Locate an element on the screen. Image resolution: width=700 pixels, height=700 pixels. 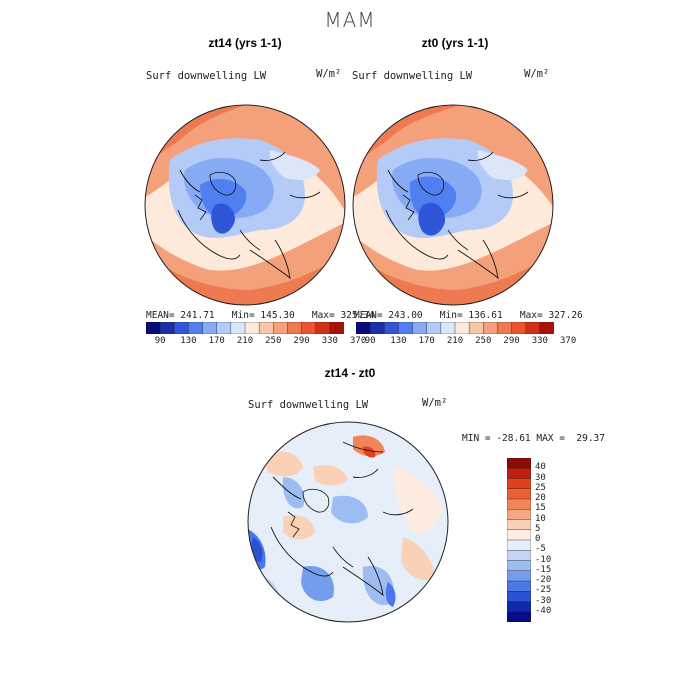
colorbar-diff-tick-label: -15 is located at coordinates (543, 569).